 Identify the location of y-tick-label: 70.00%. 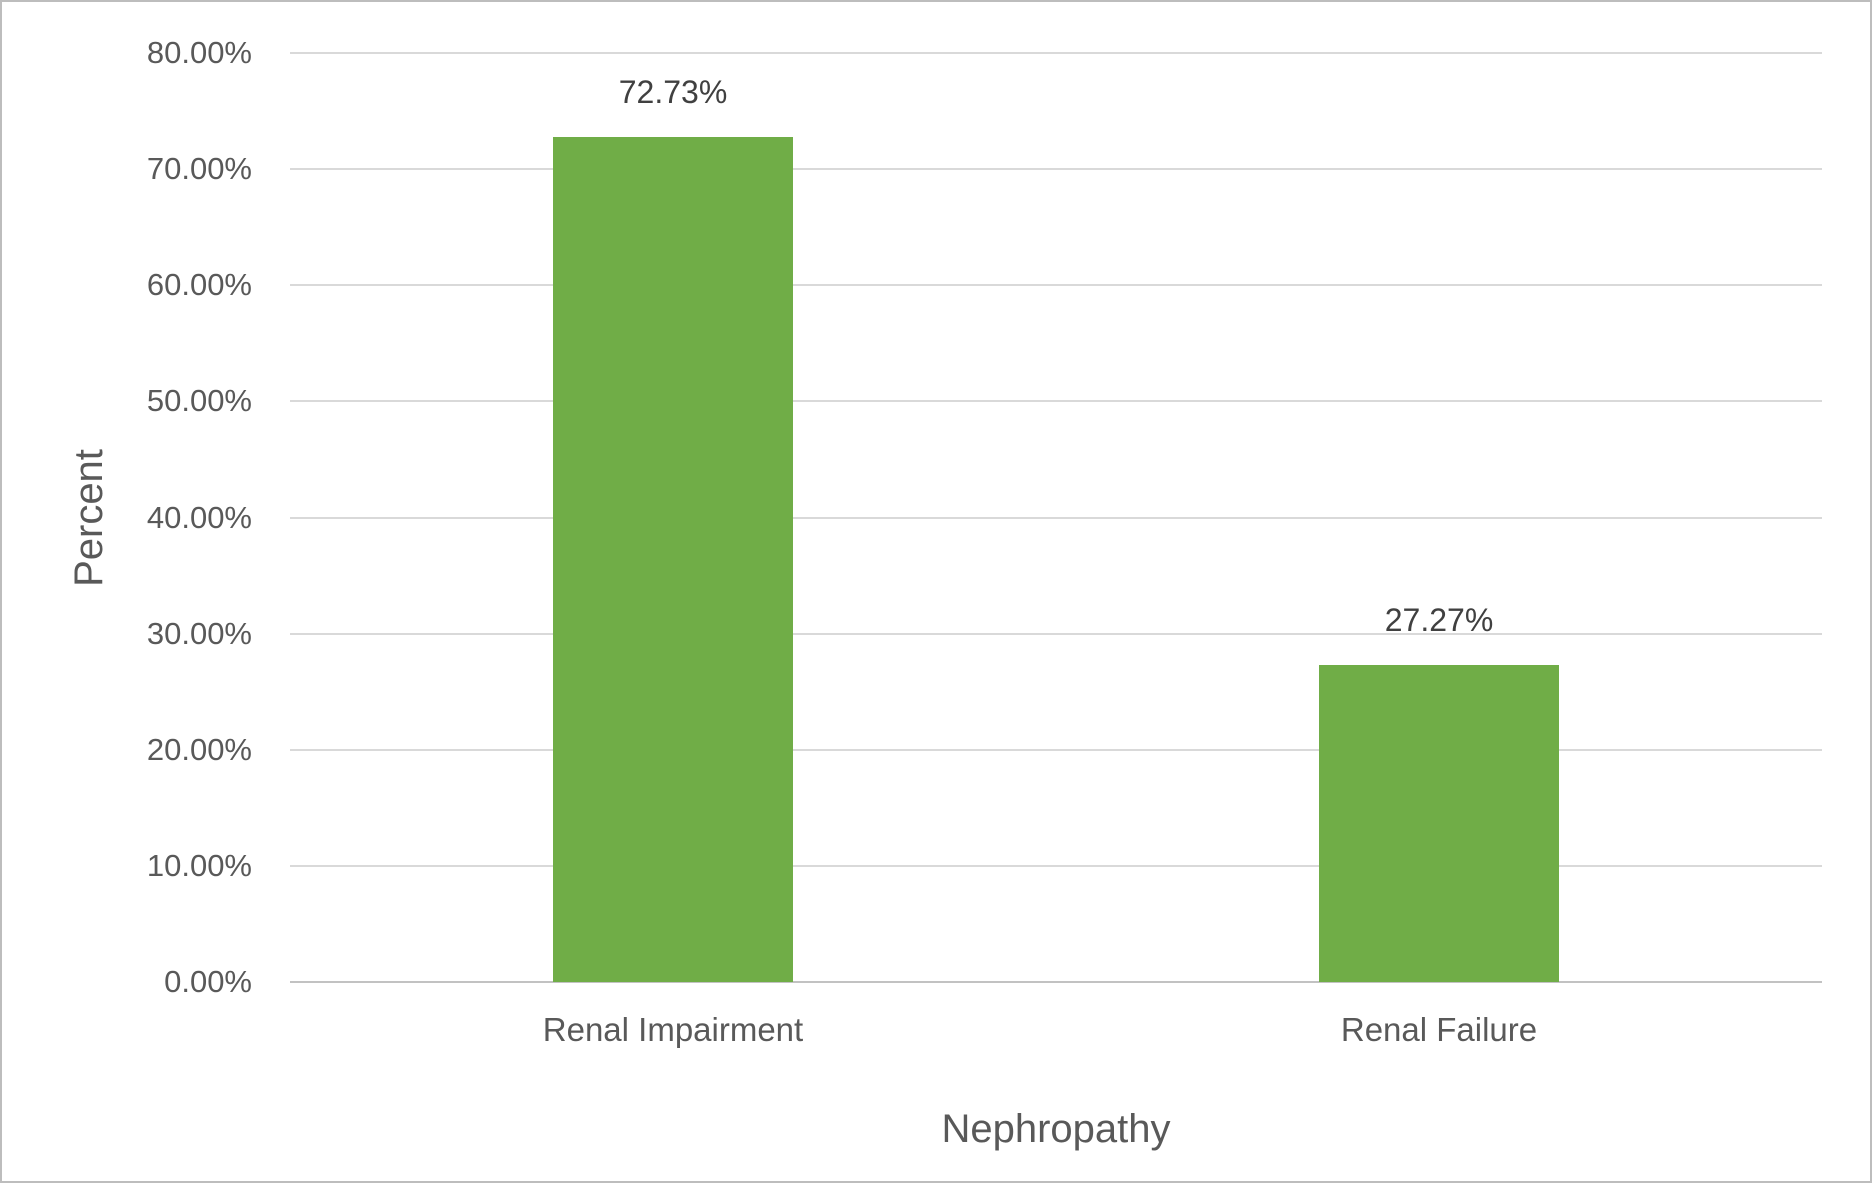
(199, 169).